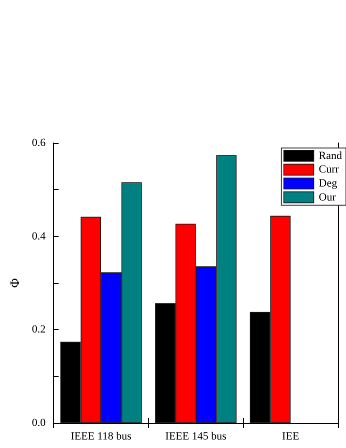 This screenshot has height=448, width=346. I want to click on y-tick-label: 0.2, so click(39, 330).